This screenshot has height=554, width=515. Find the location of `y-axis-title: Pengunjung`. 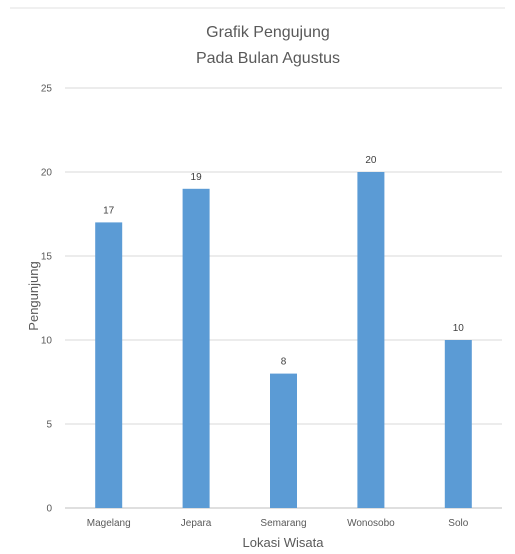

y-axis-title: Pengunjung is located at coordinates (33, 295).